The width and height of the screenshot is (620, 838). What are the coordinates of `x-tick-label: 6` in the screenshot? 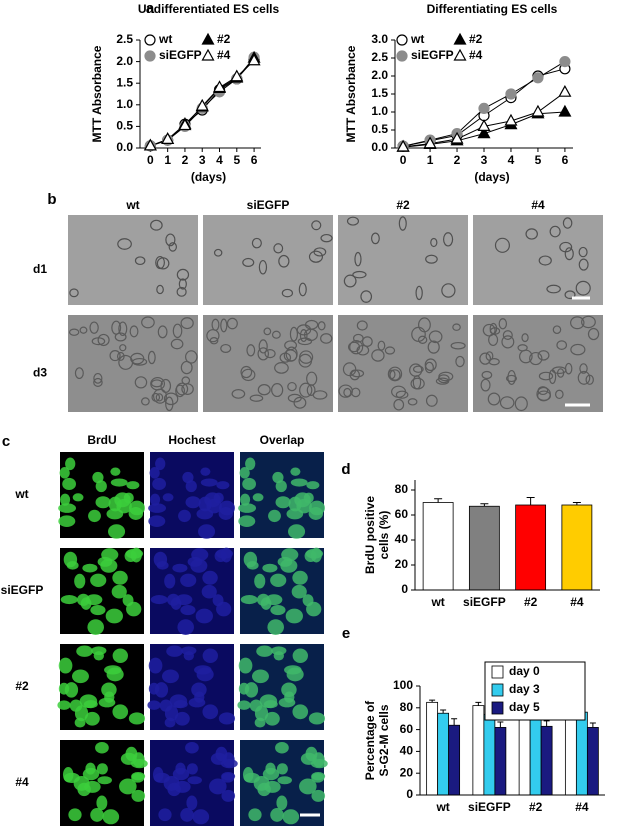 It's located at (254, 160).